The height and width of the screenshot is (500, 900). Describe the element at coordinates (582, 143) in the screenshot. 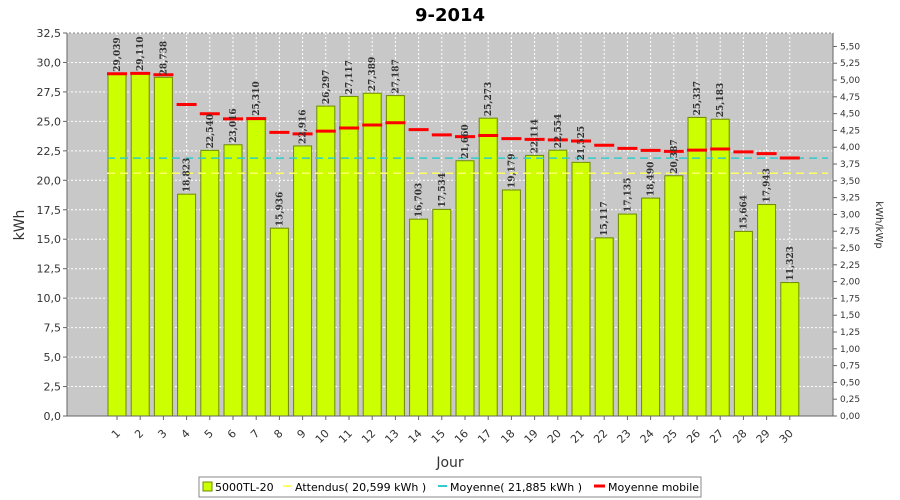

I see `data-label: 21,525` at that location.